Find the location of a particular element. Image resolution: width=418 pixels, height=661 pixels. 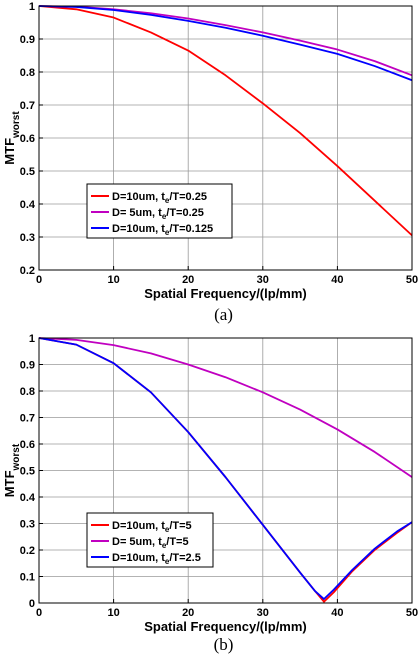

legend-box is located at coordinates (159, 211).